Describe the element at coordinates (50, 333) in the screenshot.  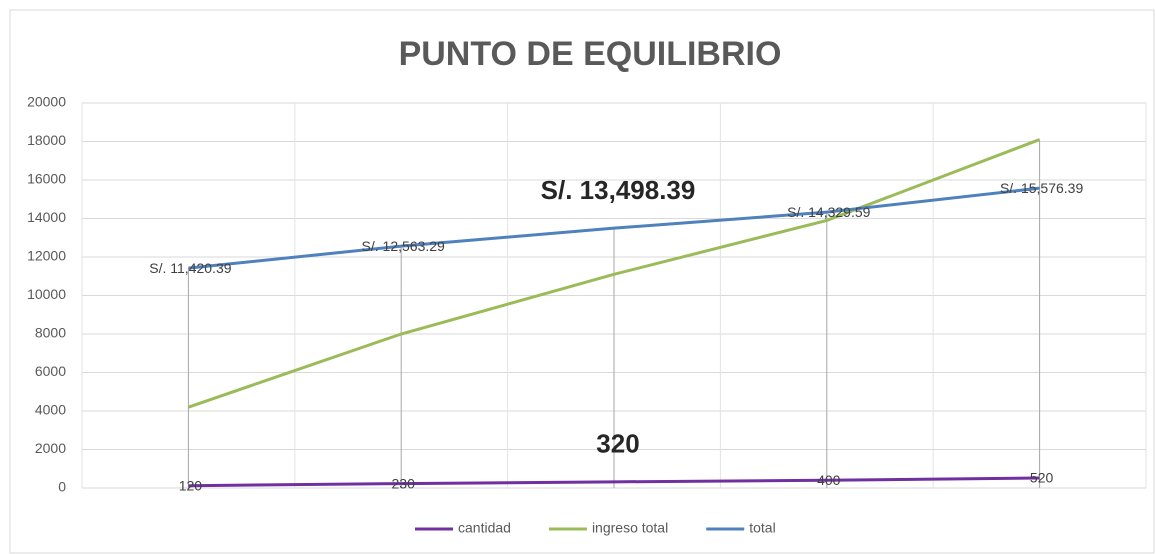
I see `y-tick-label: 8000` at that location.